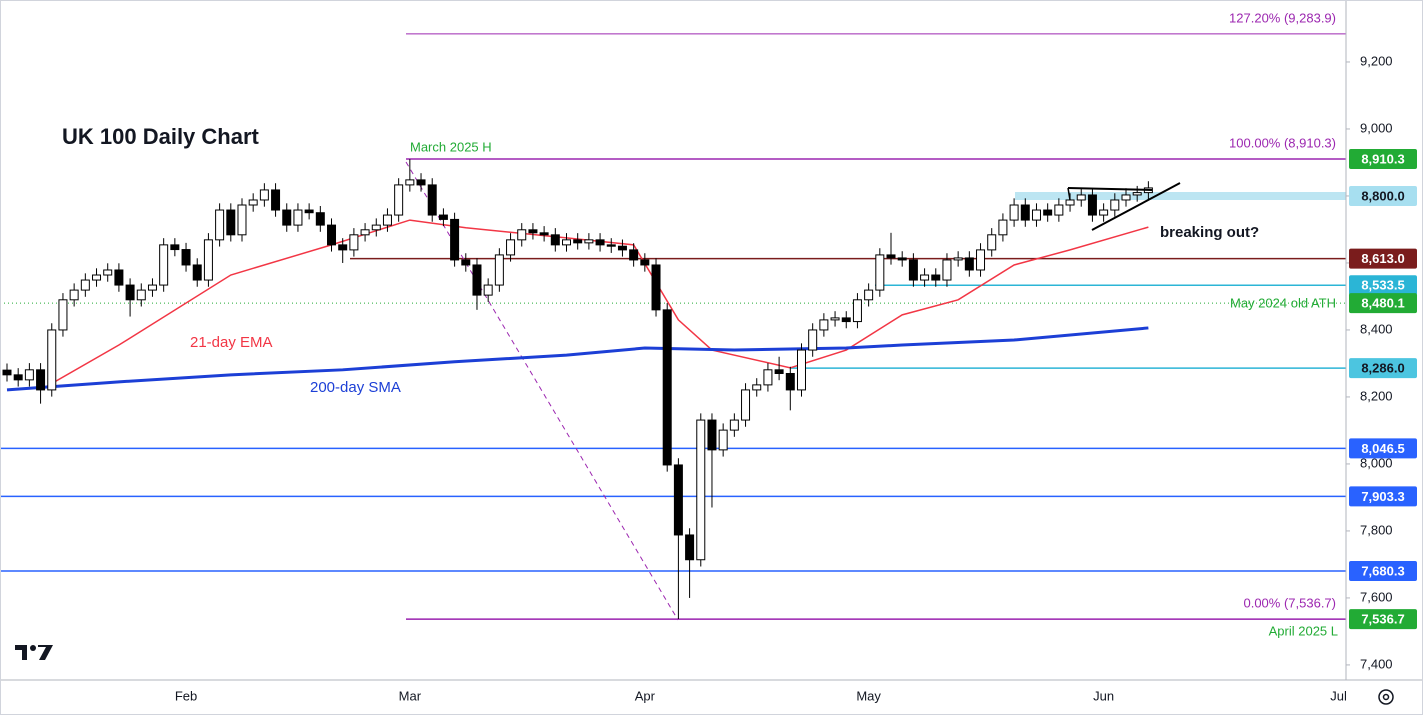  I want to click on fib-label: 0.00% (7,536.7), so click(1289, 603).